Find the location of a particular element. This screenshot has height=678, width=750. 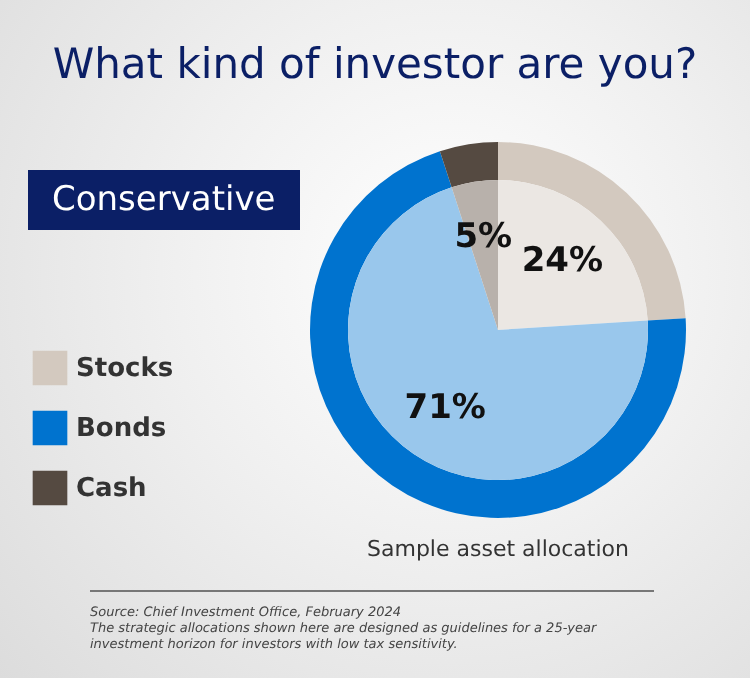

chart-title: What kind of investor are you? is located at coordinates (375, 64).